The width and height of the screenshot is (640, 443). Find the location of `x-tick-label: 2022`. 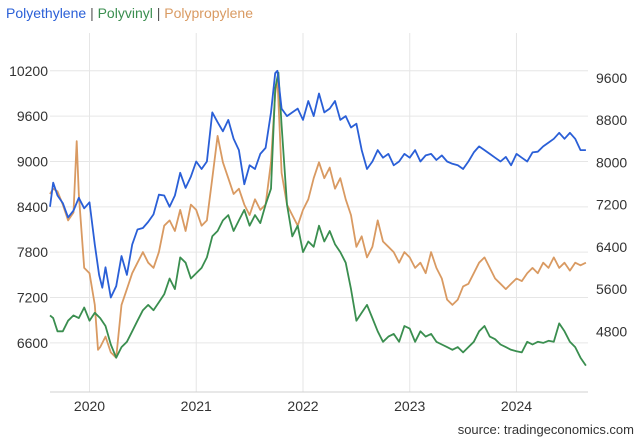

x-tick-label: 2022 is located at coordinates (302, 406).